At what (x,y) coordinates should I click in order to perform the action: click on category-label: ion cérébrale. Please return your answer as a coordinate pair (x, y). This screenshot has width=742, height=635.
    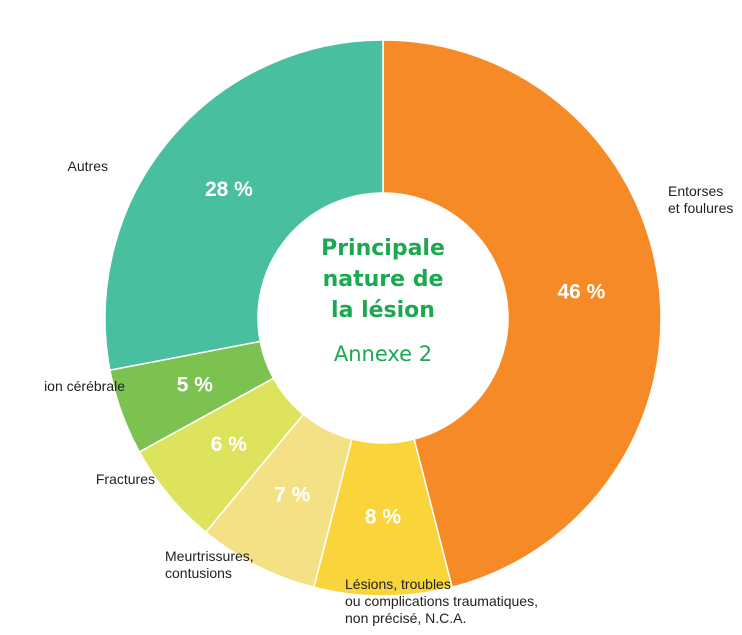
    Looking at the image, I should click on (84, 386).